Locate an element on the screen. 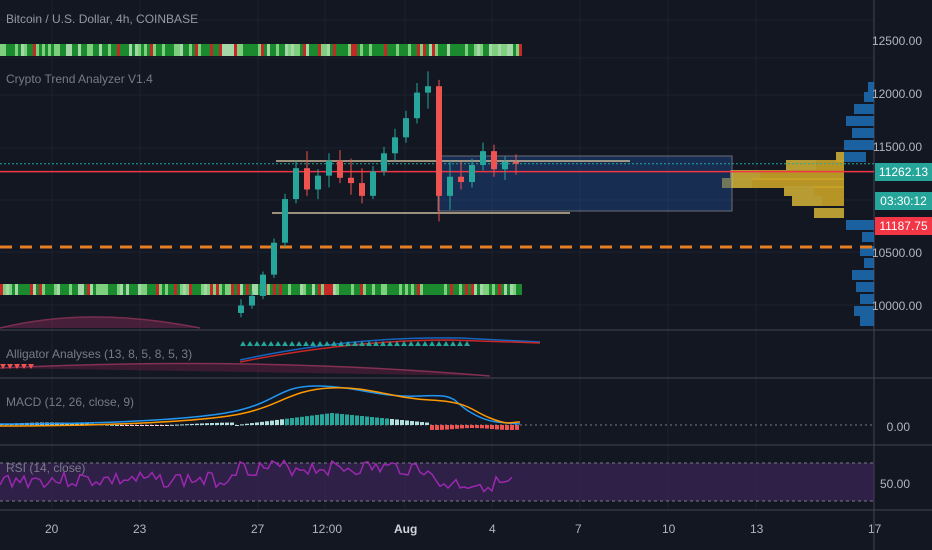  indicator-crypto-trend: Crypto Trend Analyzer V1.4 is located at coordinates (79, 79).